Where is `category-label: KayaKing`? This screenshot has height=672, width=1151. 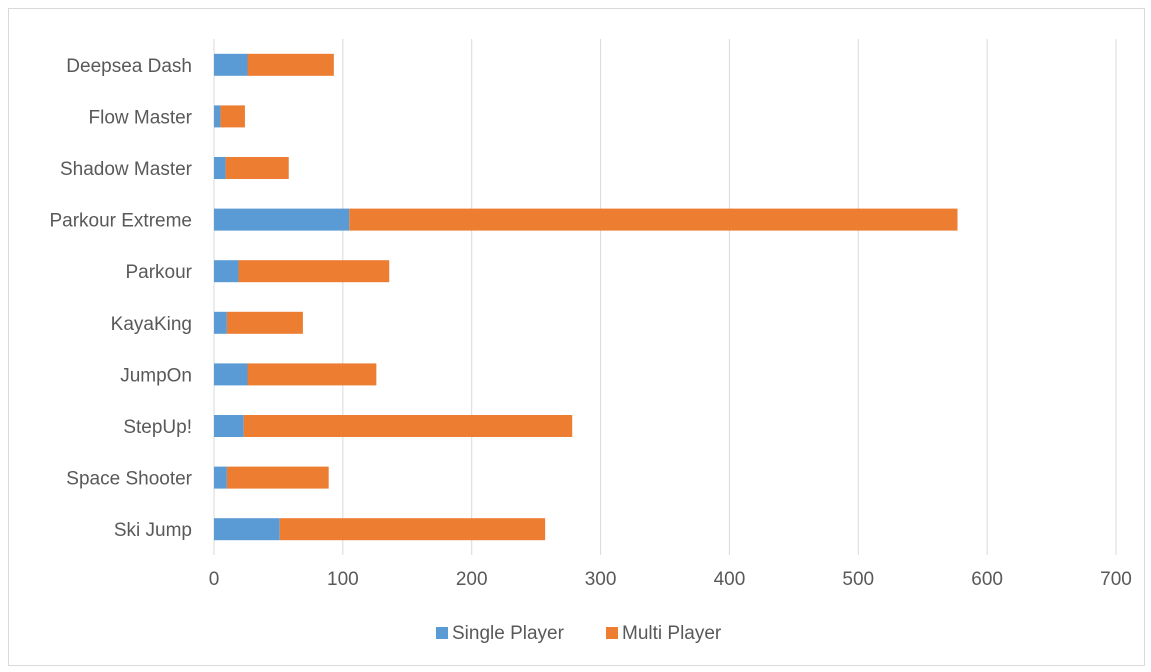 category-label: KayaKing is located at coordinates (151, 324).